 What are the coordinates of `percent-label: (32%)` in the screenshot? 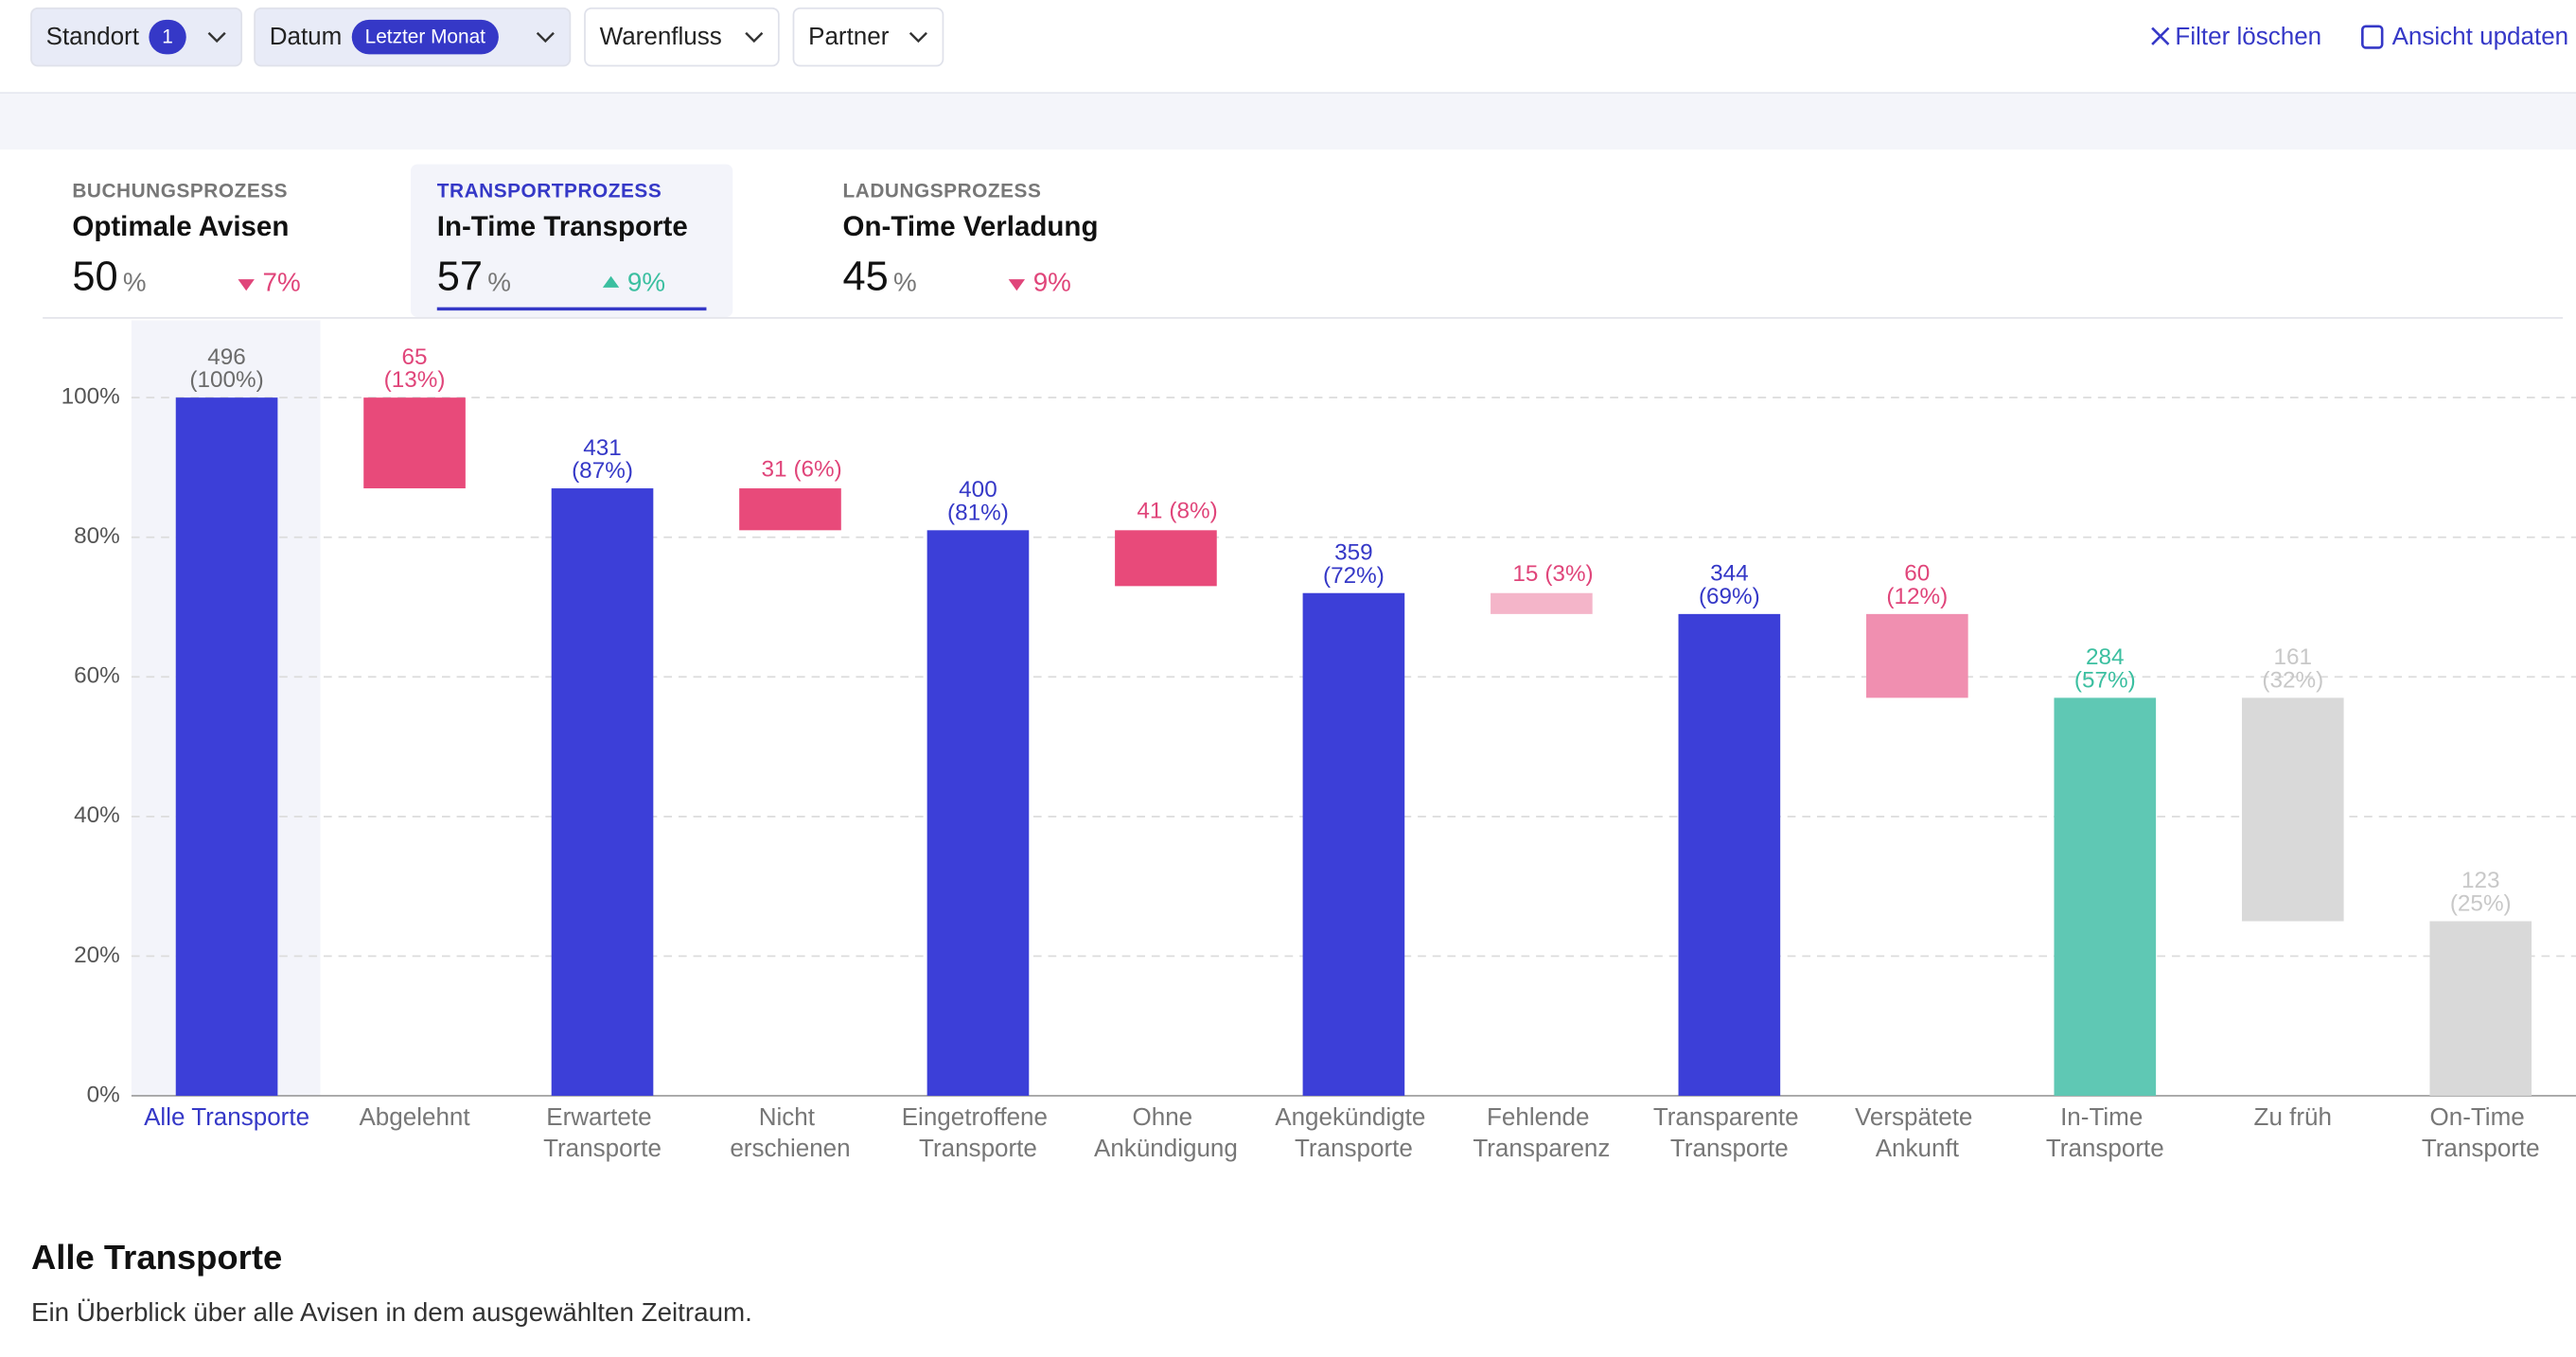 It's located at (2292, 680).